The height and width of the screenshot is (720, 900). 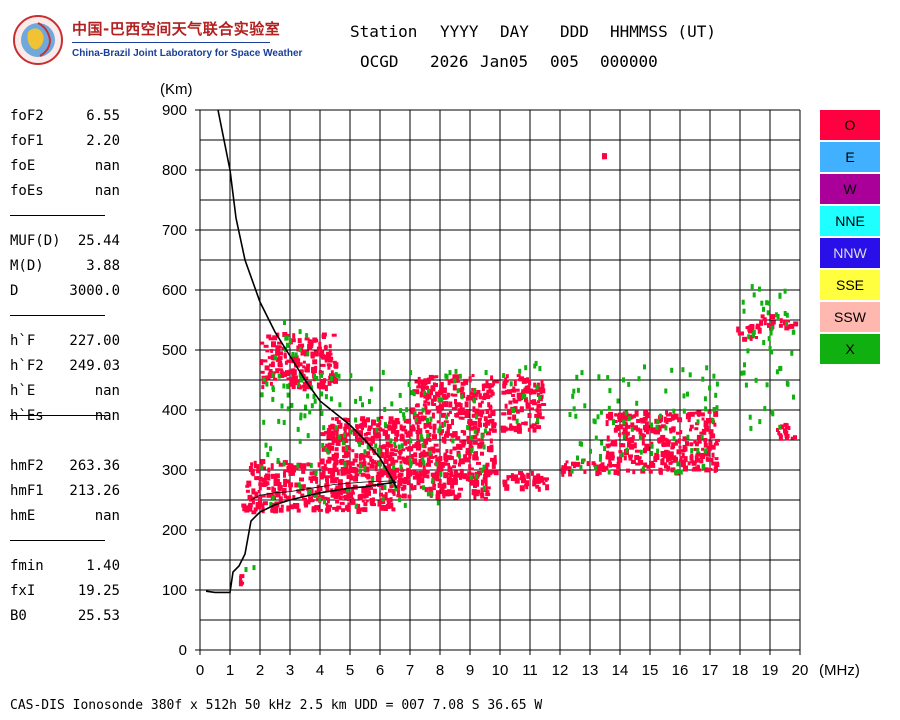 I want to click on param-label: fmin, so click(x=27, y=566).